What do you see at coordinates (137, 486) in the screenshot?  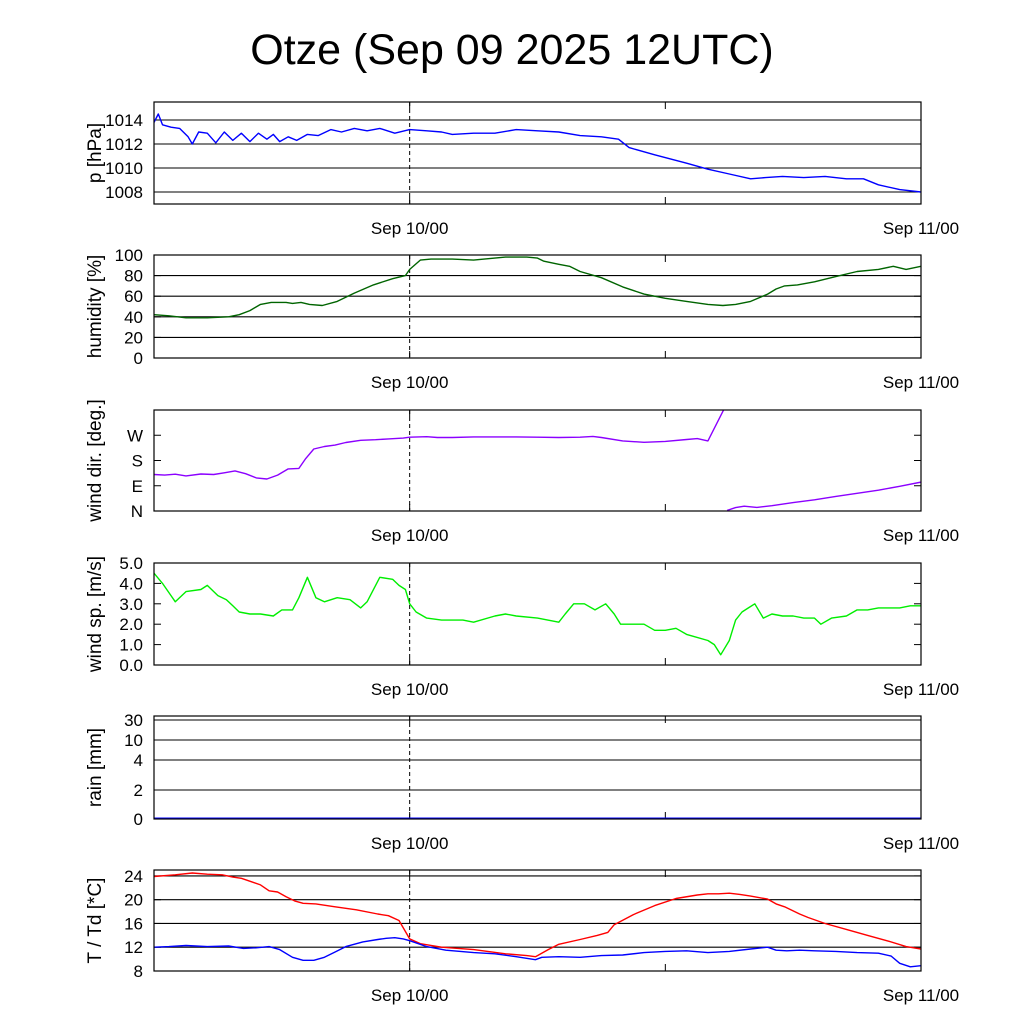 I see `y-tick-label: E` at bounding box center [137, 486].